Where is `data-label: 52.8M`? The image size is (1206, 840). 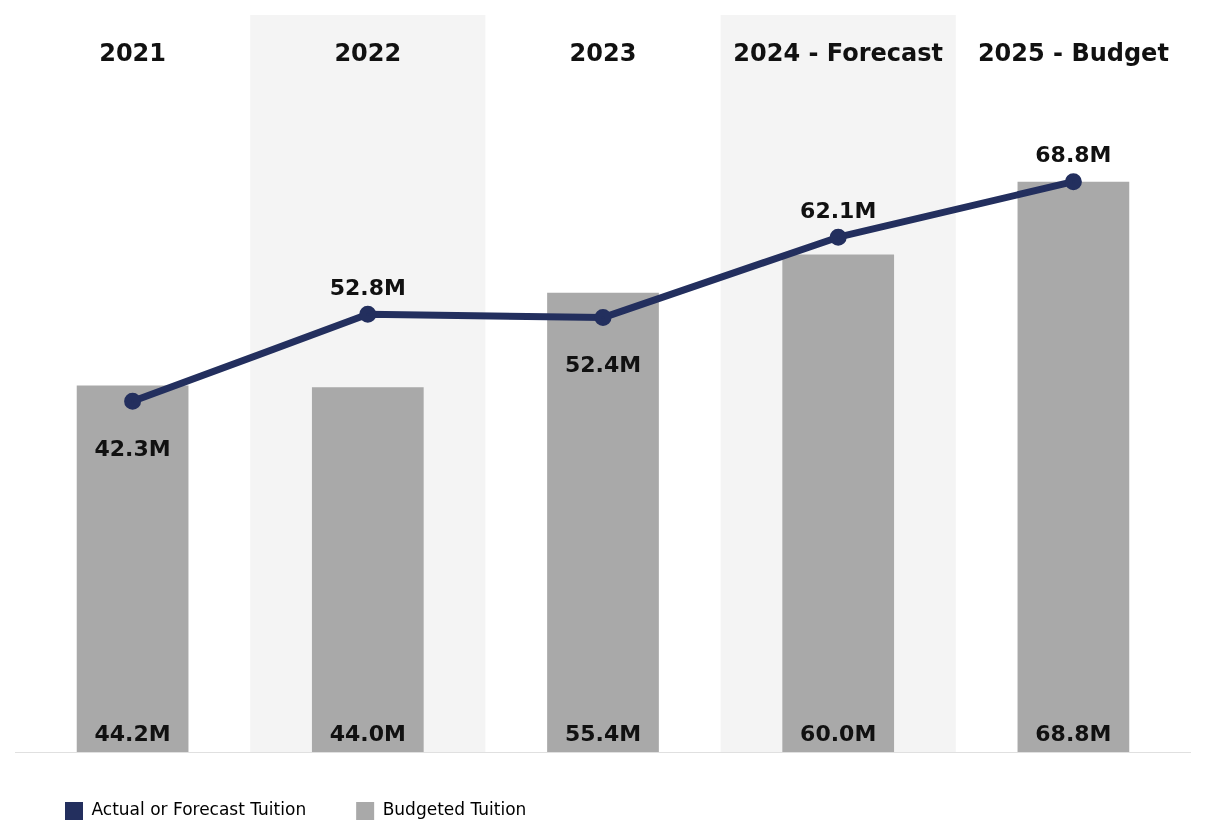
data-label: 52.8M is located at coordinates (367, 288).